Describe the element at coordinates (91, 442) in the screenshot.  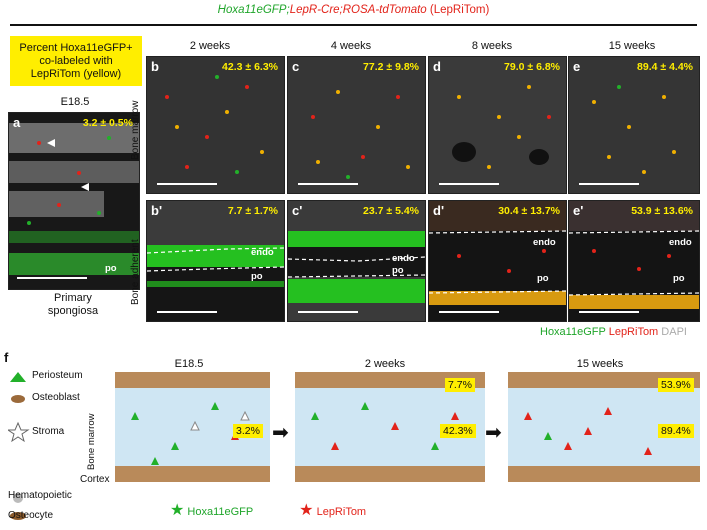
I see `schematic-zone-marrow: Bone marrow` at that location.